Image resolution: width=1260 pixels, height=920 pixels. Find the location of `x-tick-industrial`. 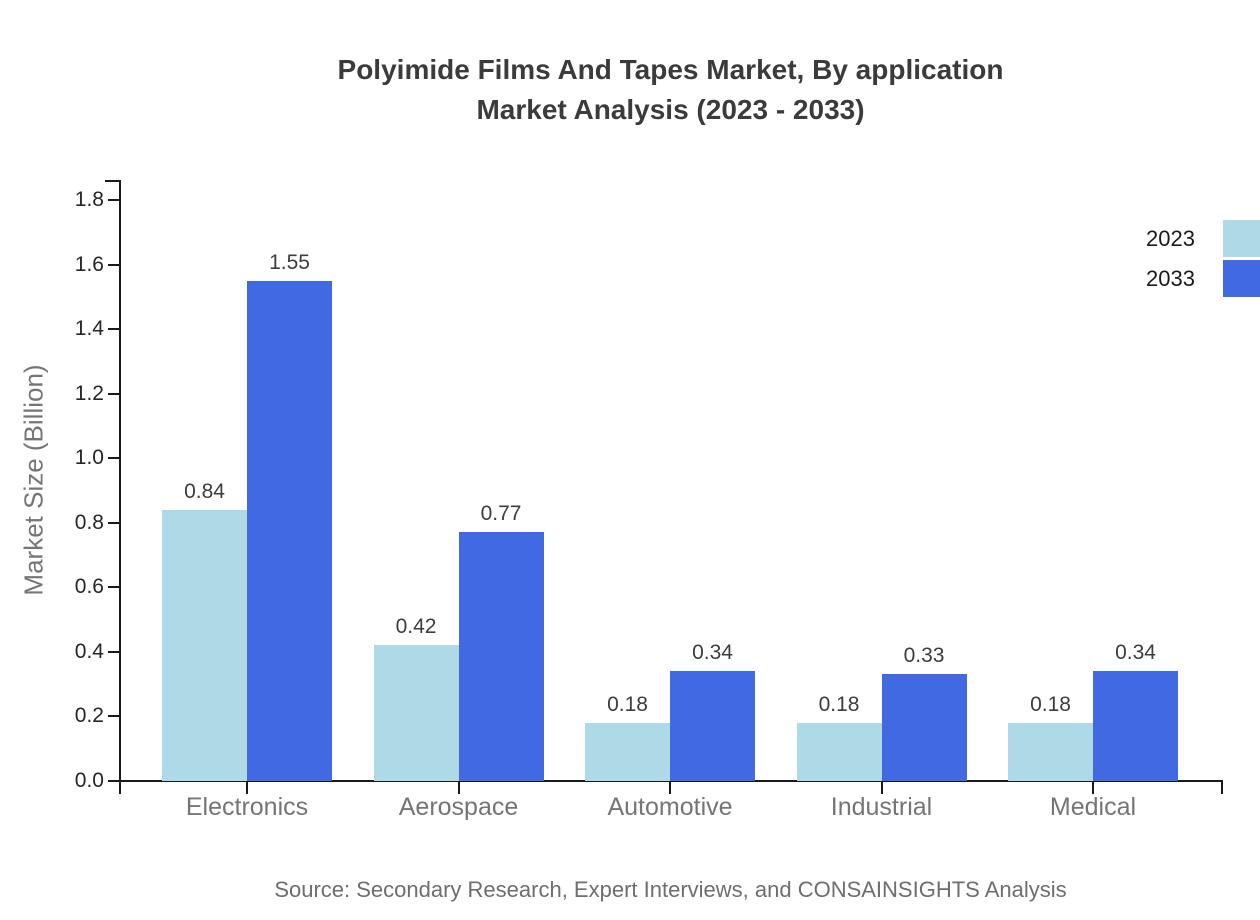

x-tick-industrial is located at coordinates (881, 788).